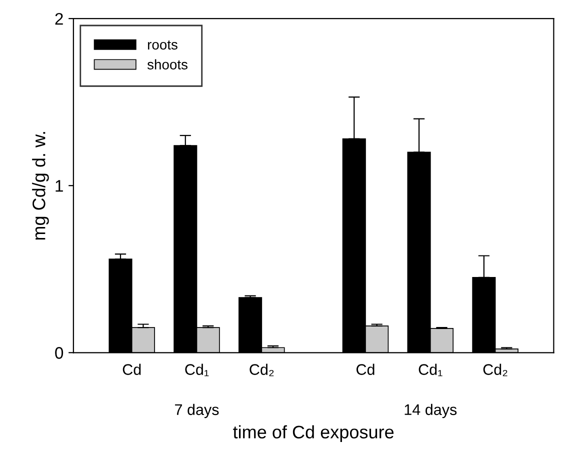 This screenshot has width=565, height=464. I want to click on x-axis-title: time of Cd exposure, so click(313, 433).